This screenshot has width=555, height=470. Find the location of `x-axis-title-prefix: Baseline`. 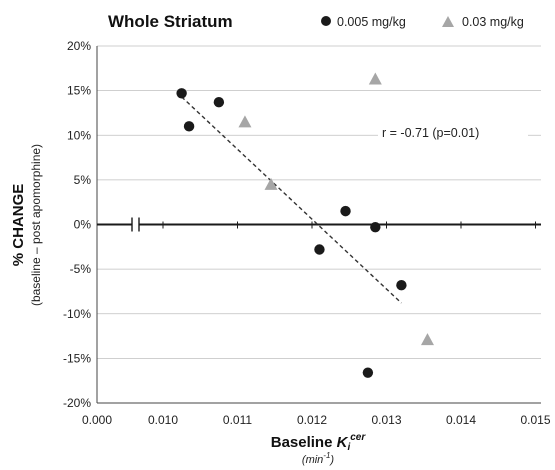

x-axis-title-prefix: Baseline is located at coordinates (304, 442).